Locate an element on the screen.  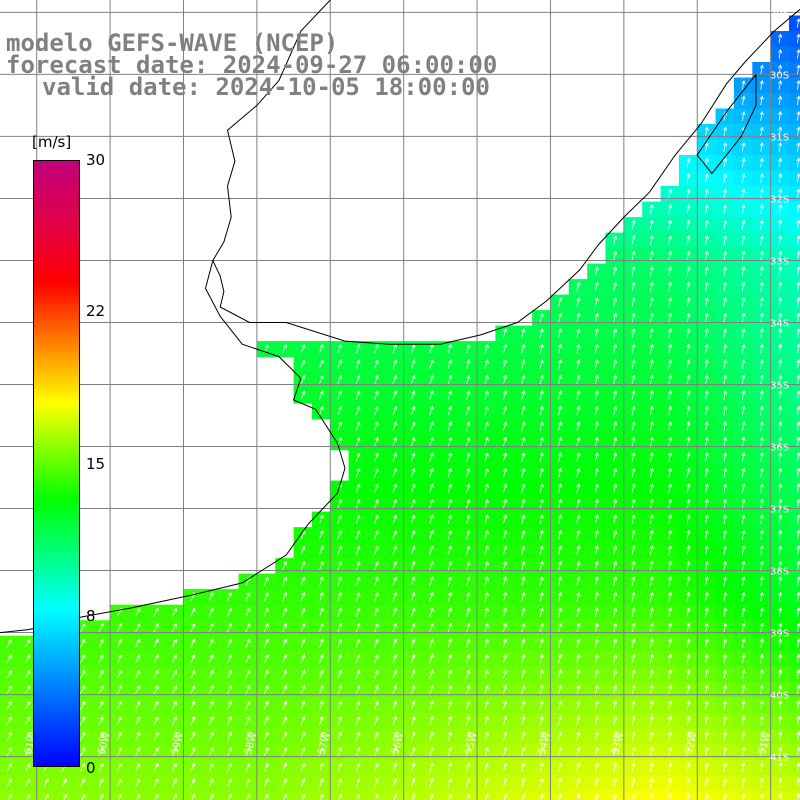
lat-label: 34S is located at coordinates (779, 323).